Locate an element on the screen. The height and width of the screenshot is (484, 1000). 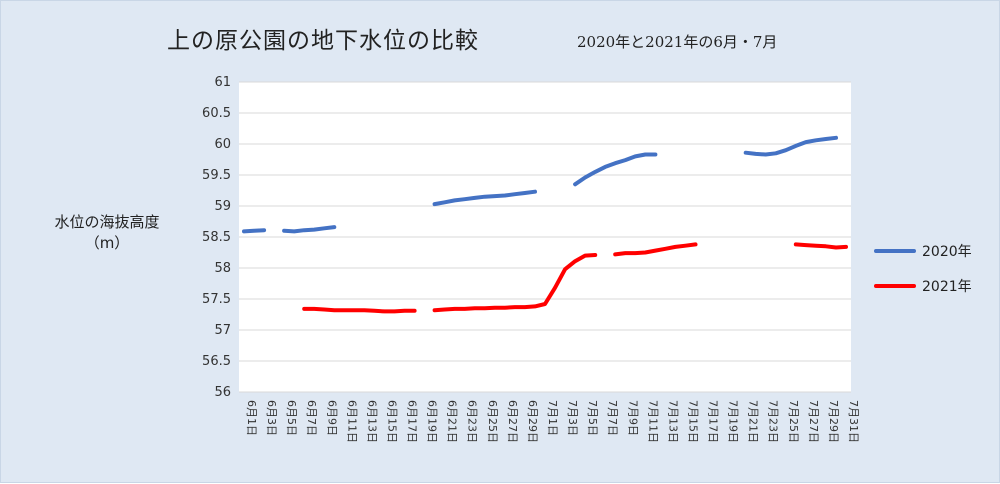
x-tick-label: 7月5日 is located at coordinates (592, 418).